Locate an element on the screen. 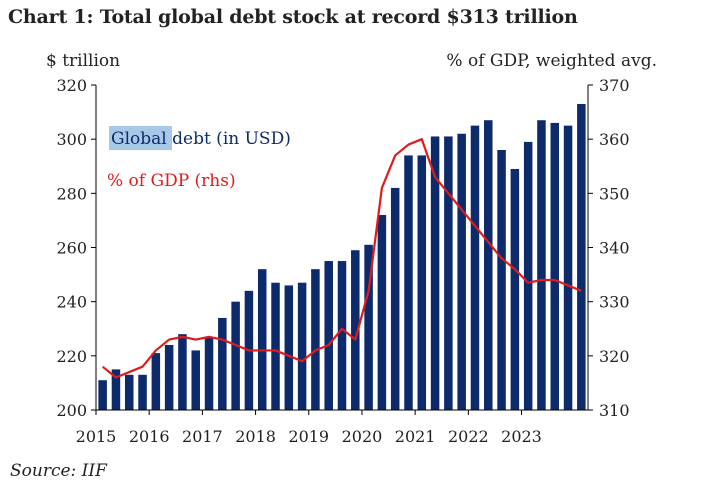  left-axis-ticks: 200 220 240 260 280 300 320 is located at coordinates (76, 248).